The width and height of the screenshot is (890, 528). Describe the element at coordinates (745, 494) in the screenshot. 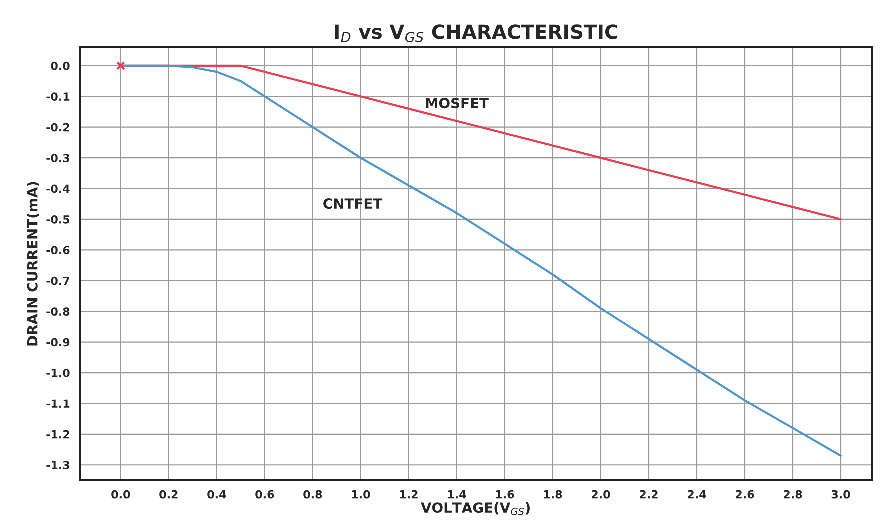

I see `x-tick-label: 2.6` at that location.